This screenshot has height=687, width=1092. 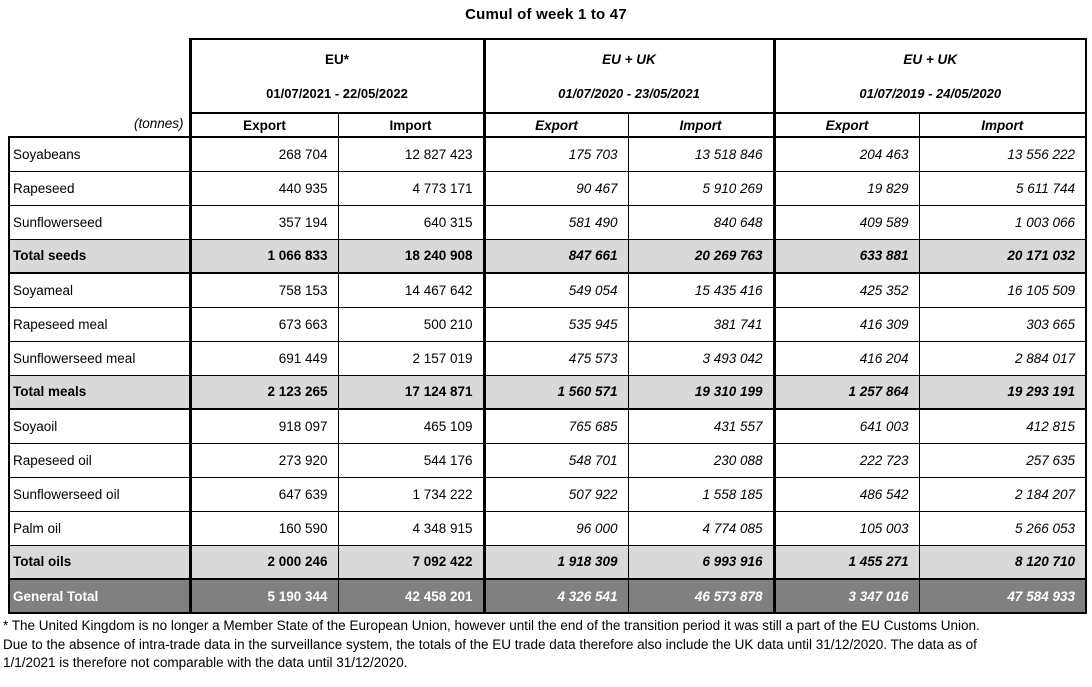 What do you see at coordinates (99, 154) in the screenshot?
I see `row-label: Soyabeans` at bounding box center [99, 154].